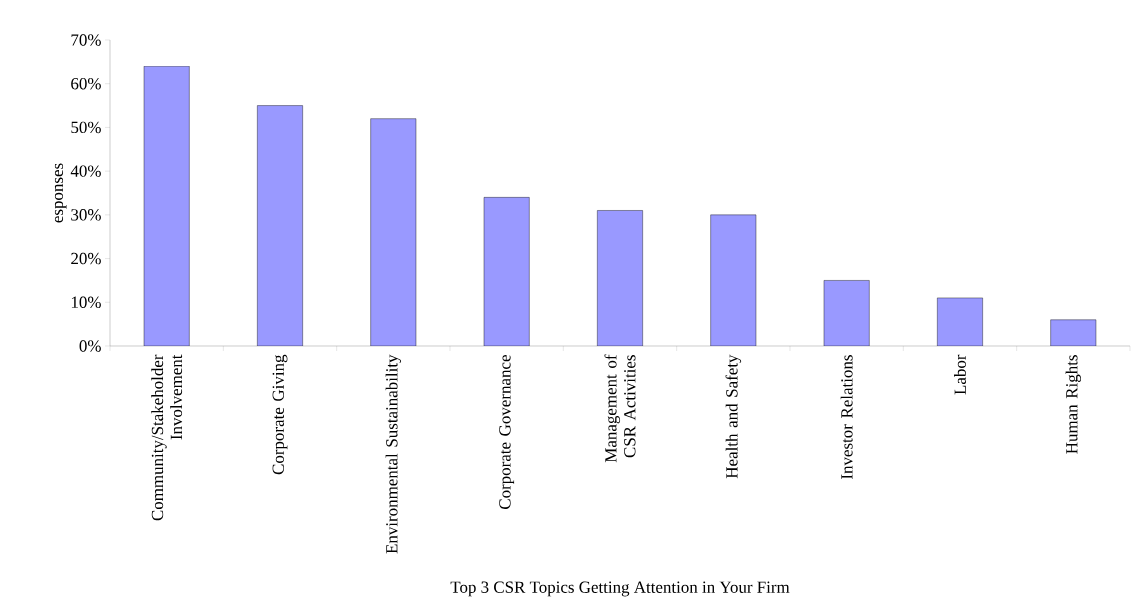 This screenshot has width=1132, height=611. I want to click on x-tick-label: Investor Relations, so click(846, 417).